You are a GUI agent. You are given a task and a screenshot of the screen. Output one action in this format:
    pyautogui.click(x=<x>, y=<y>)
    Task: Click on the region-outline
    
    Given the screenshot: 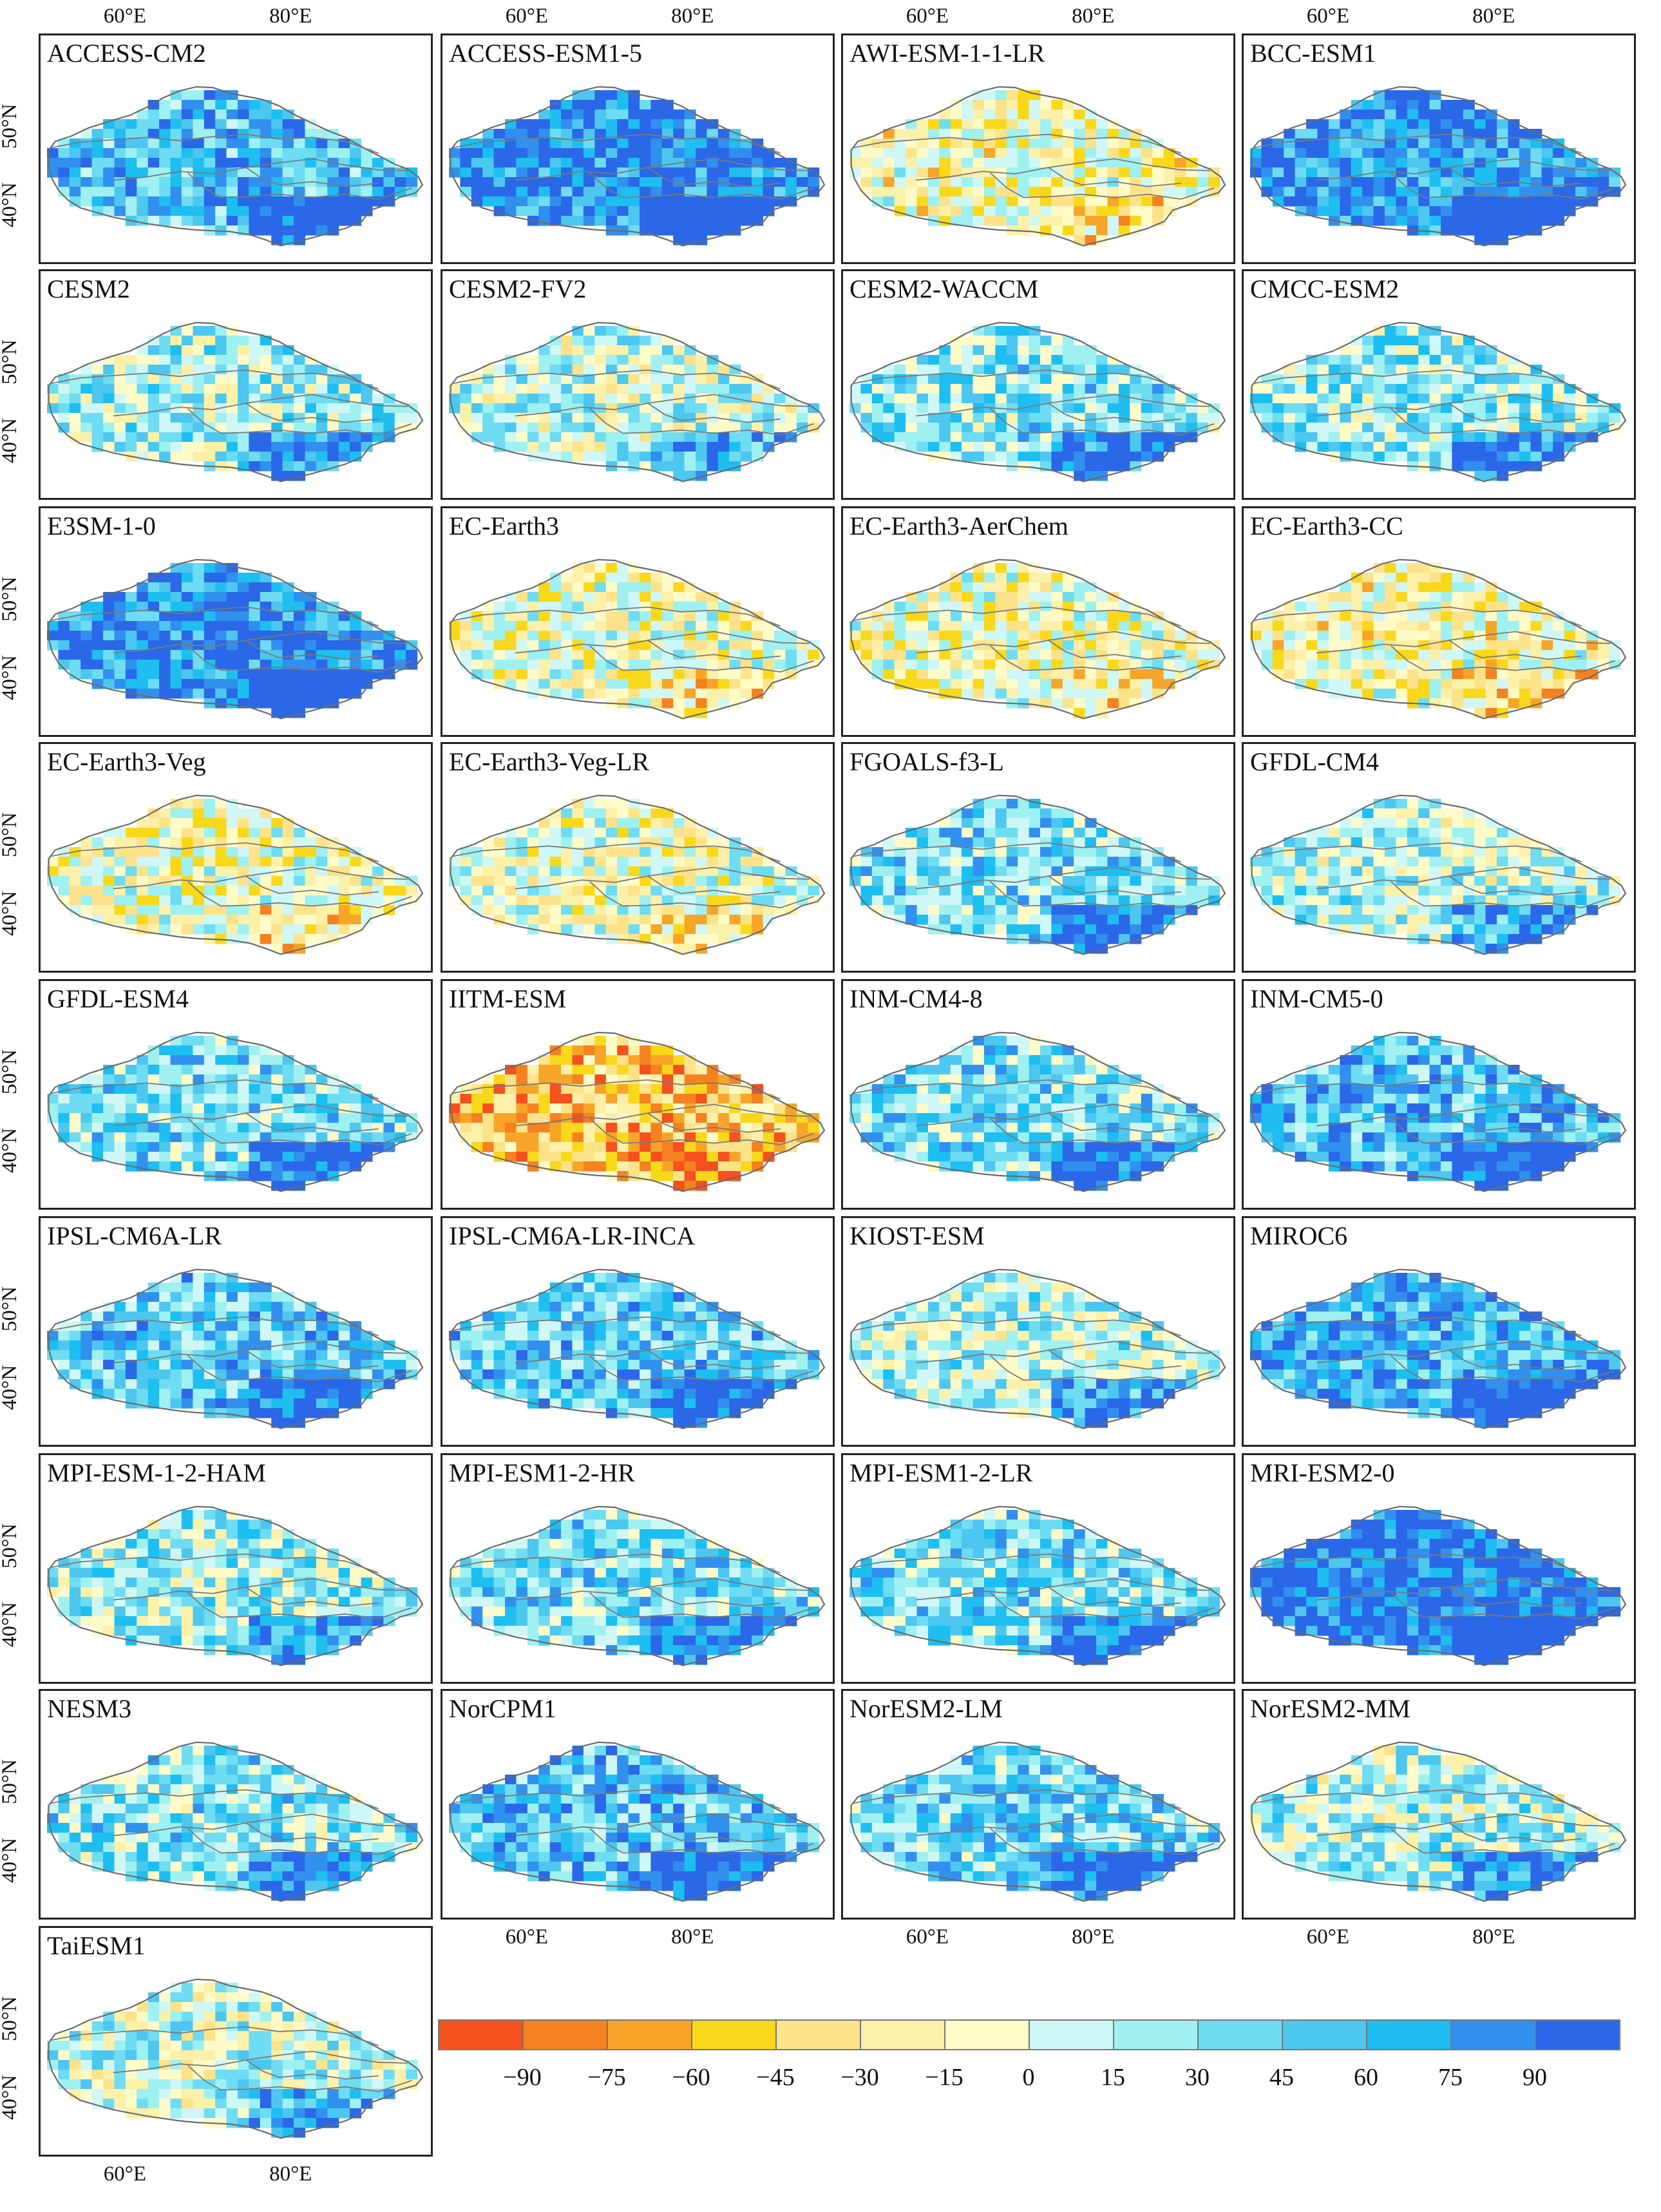 What is the action you would take?
    pyautogui.click(x=236, y=401)
    